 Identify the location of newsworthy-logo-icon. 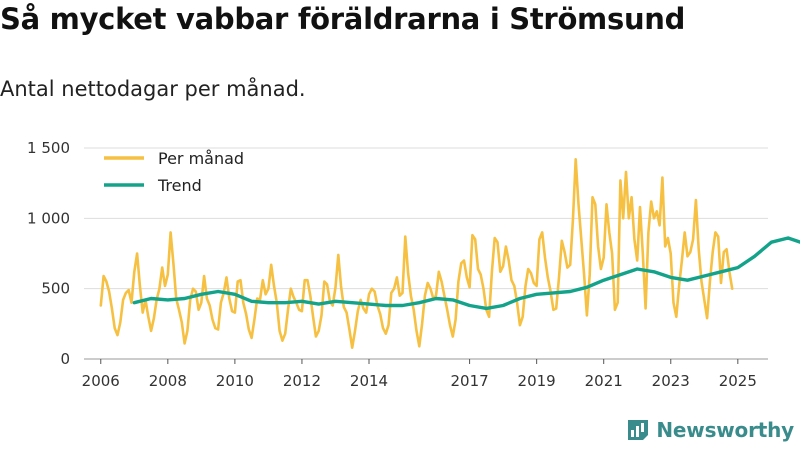
(638, 430).